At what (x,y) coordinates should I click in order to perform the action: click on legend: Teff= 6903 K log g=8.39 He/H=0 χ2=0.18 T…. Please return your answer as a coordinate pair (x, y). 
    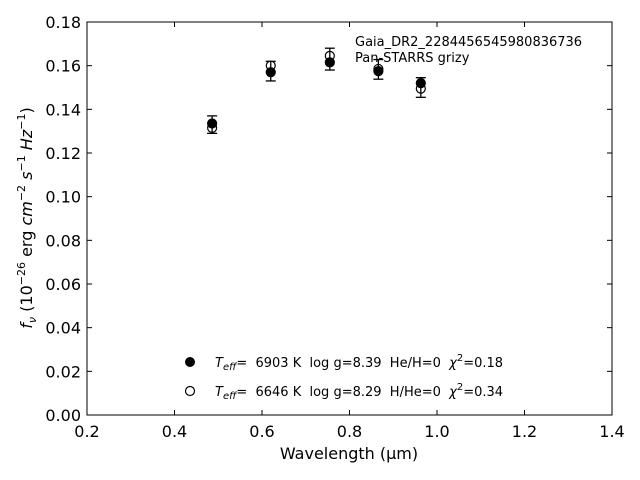
    Looking at the image, I should click on (343, 377).